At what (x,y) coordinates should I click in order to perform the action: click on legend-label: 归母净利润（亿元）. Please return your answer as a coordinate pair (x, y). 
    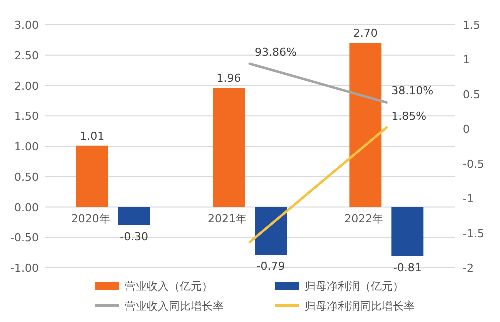
    Looking at the image, I should click on (354, 286).